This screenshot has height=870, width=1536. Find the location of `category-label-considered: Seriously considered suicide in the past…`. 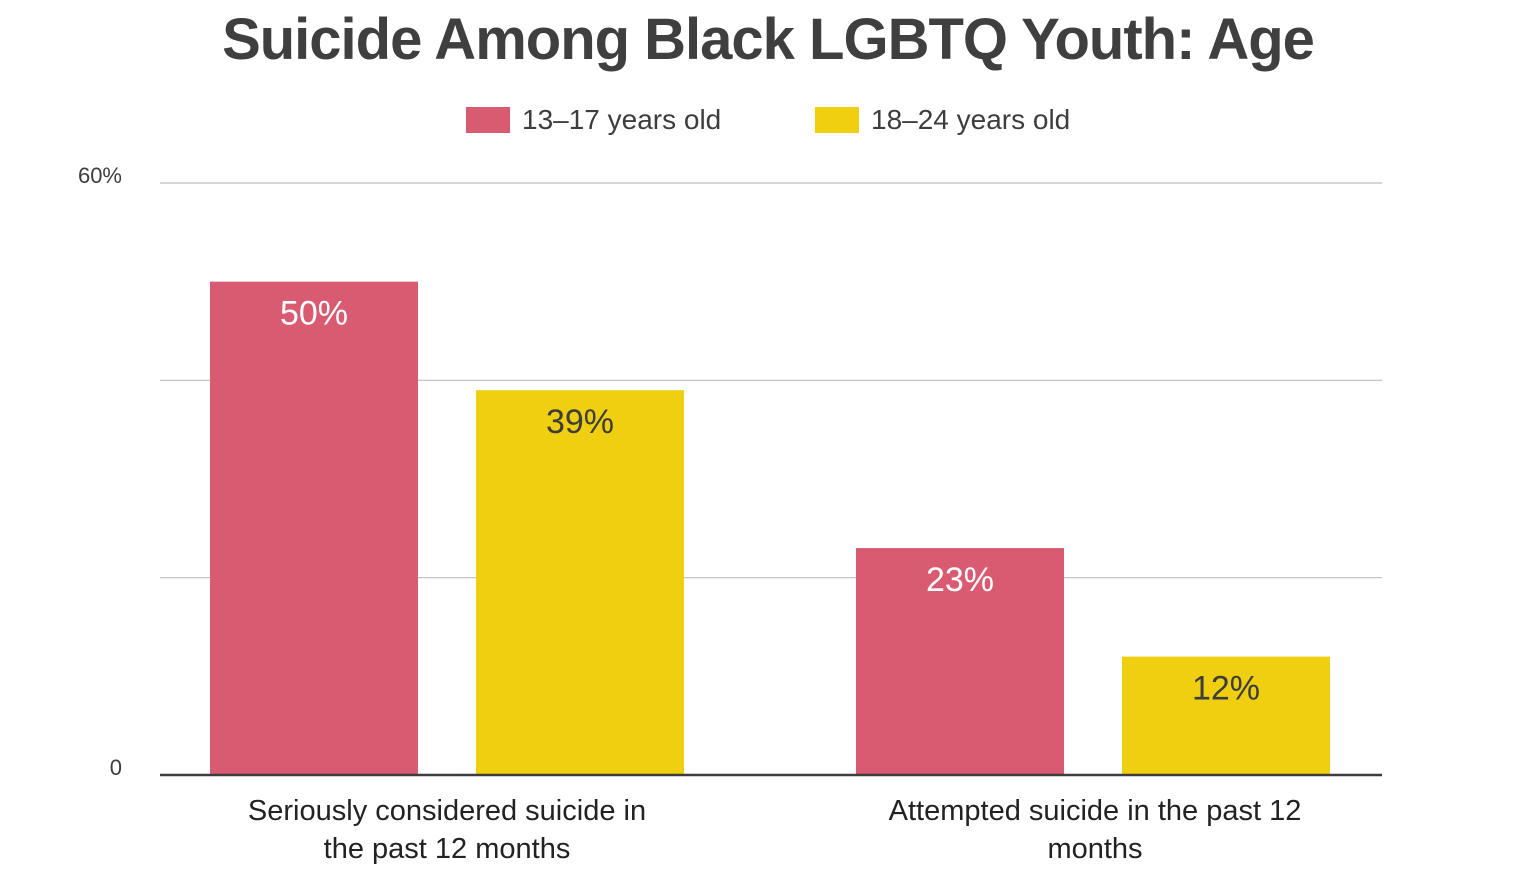

category-label-considered: Seriously considered suicide in the past… is located at coordinates (447, 830).